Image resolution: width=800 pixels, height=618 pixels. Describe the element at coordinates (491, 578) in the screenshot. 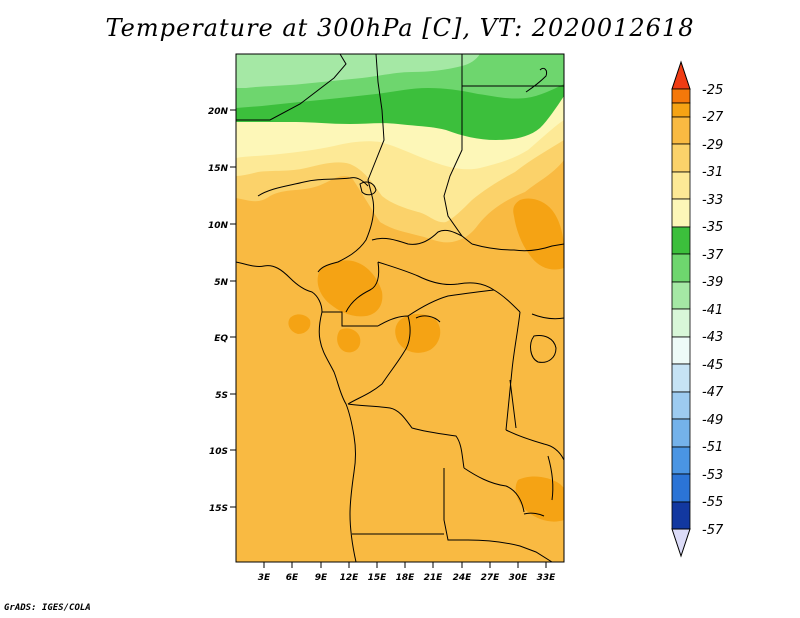

I see `lon-label-27e: 27E` at that location.